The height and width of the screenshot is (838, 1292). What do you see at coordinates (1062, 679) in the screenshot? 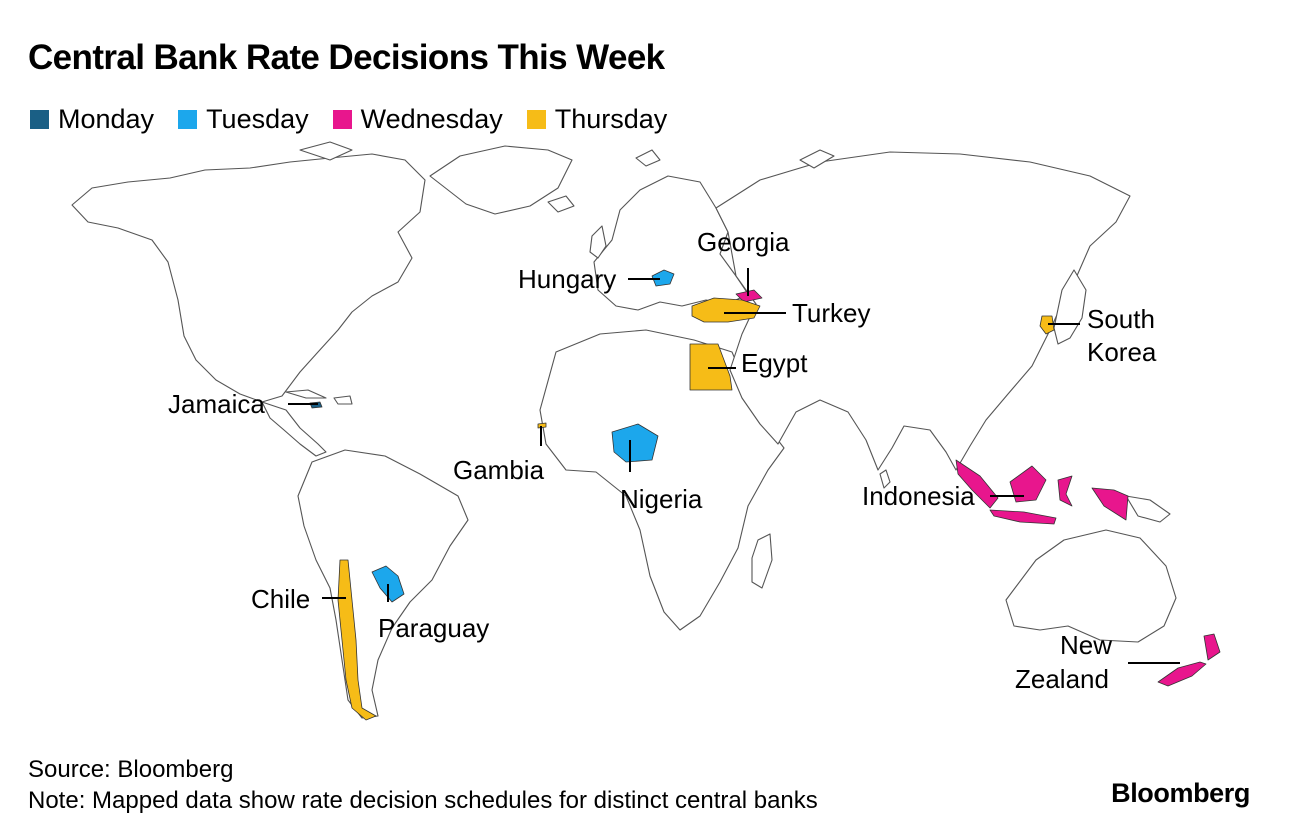
I see `label-new-zealand-line2: Zealand` at bounding box center [1062, 679].